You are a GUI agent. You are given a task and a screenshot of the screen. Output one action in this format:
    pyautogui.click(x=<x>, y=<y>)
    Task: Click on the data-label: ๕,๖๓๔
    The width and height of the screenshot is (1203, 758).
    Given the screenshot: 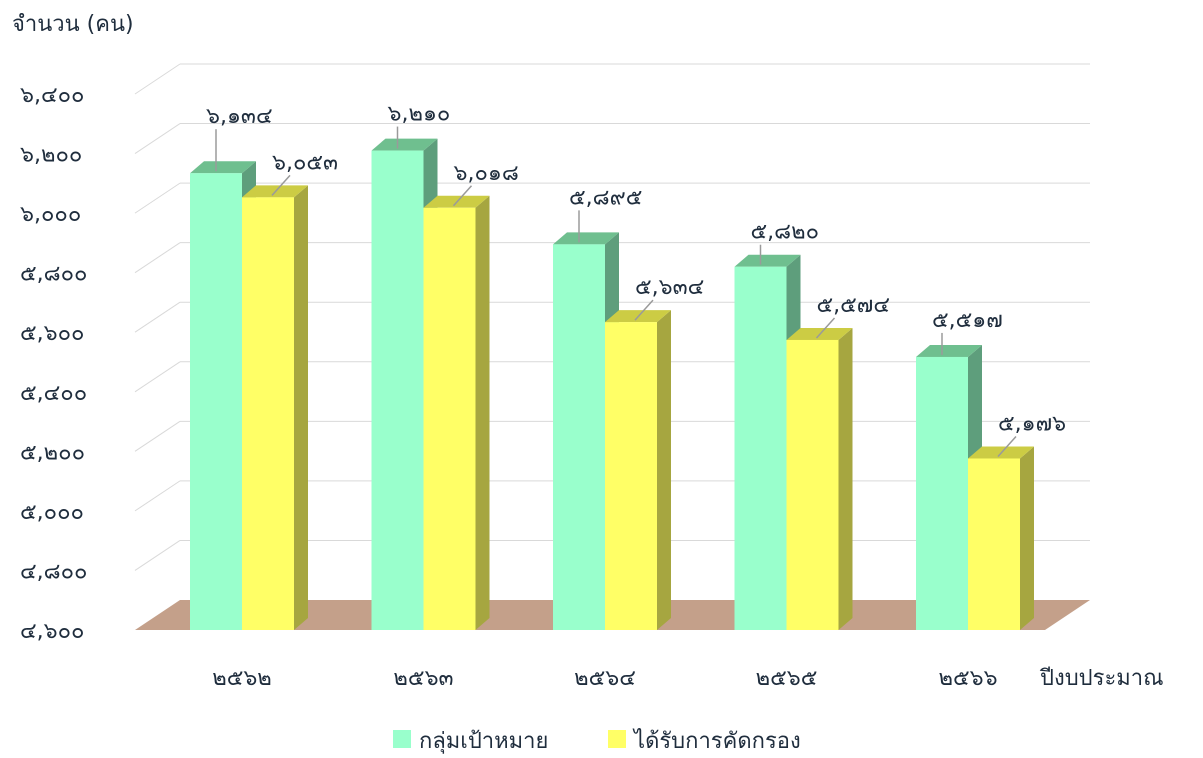 What is the action you would take?
    pyautogui.click(x=669, y=287)
    